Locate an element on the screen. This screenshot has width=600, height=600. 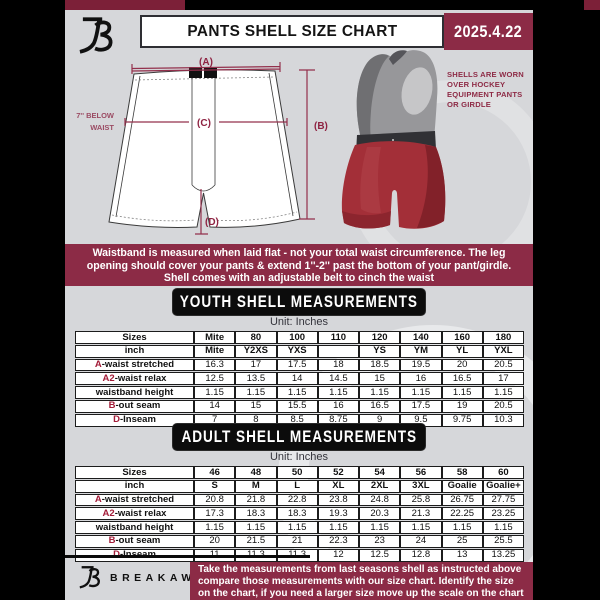
table-cell: 56 is located at coordinates (421, 472).